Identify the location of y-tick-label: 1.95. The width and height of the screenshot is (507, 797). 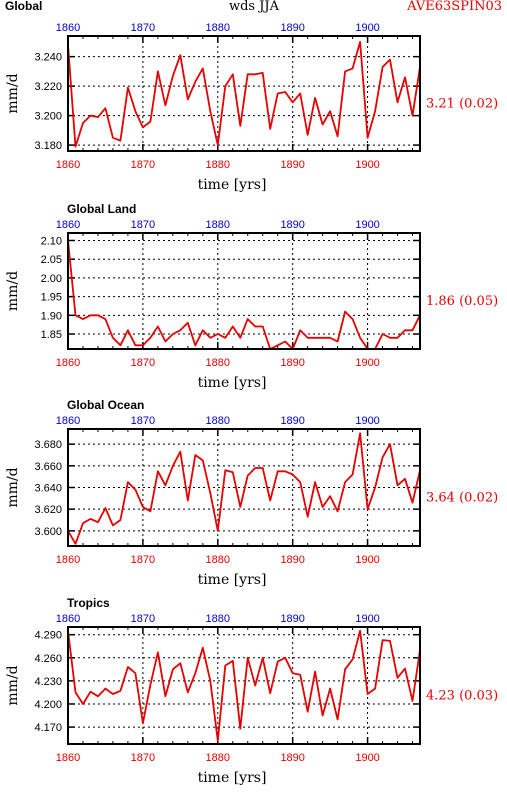
(51, 298).